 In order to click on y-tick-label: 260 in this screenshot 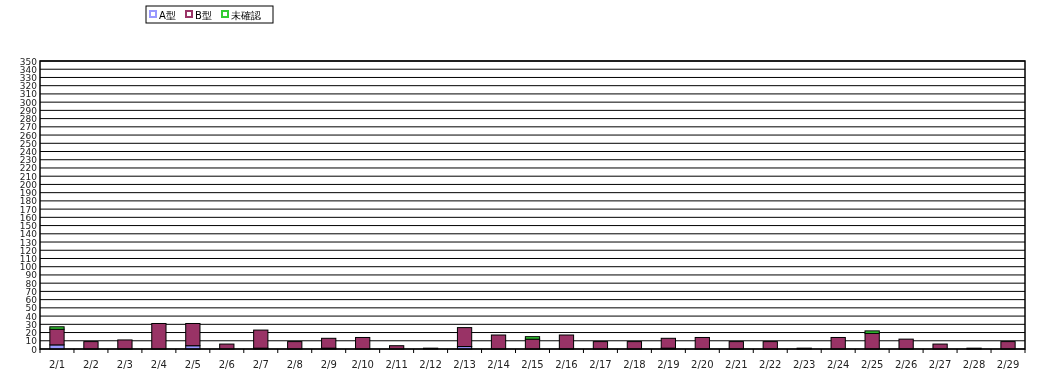, I will do `click(28, 135)`.